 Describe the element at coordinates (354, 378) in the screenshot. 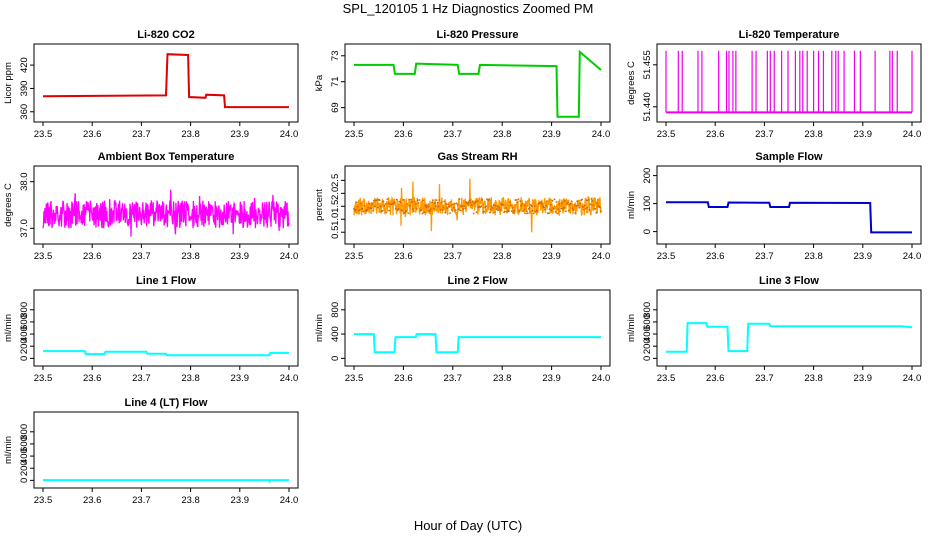

I see `chart-line-2-flow-xtick-label: 23.5` at that location.